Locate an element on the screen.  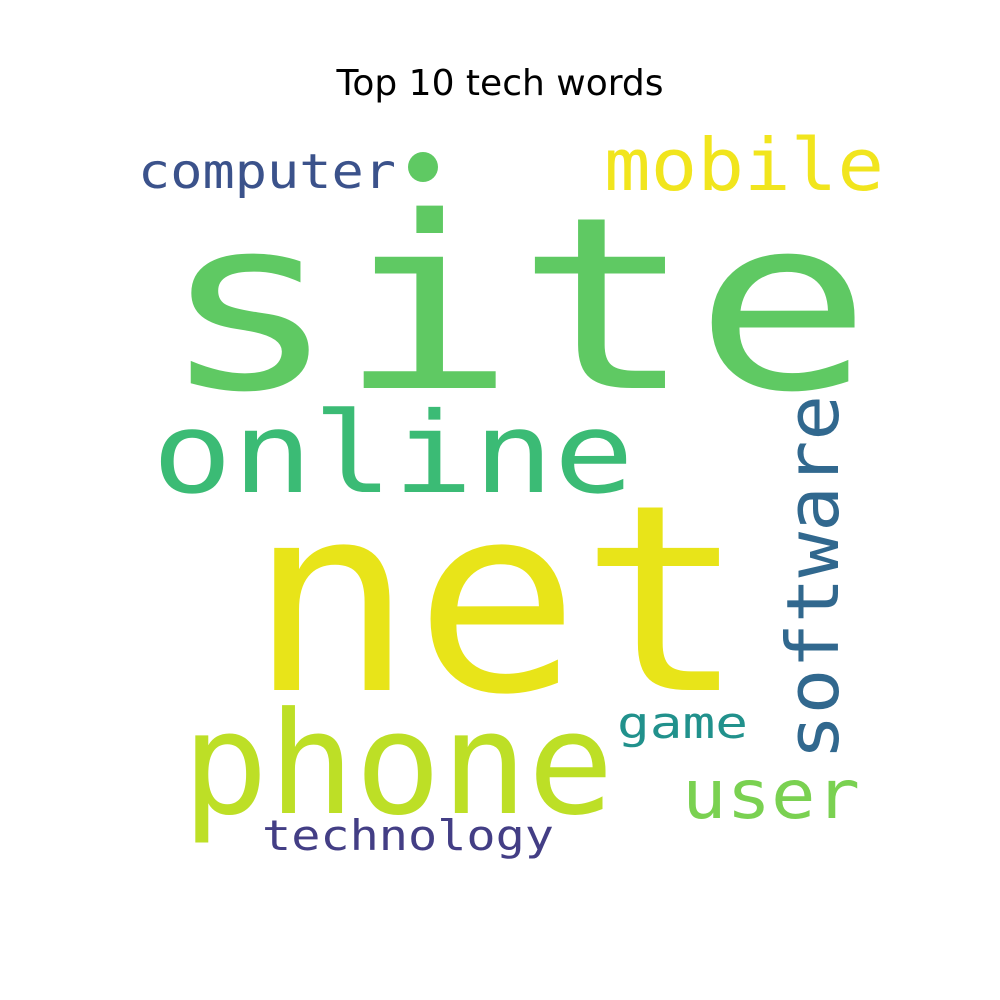
word-technology: technology is located at coordinates (408, 835).